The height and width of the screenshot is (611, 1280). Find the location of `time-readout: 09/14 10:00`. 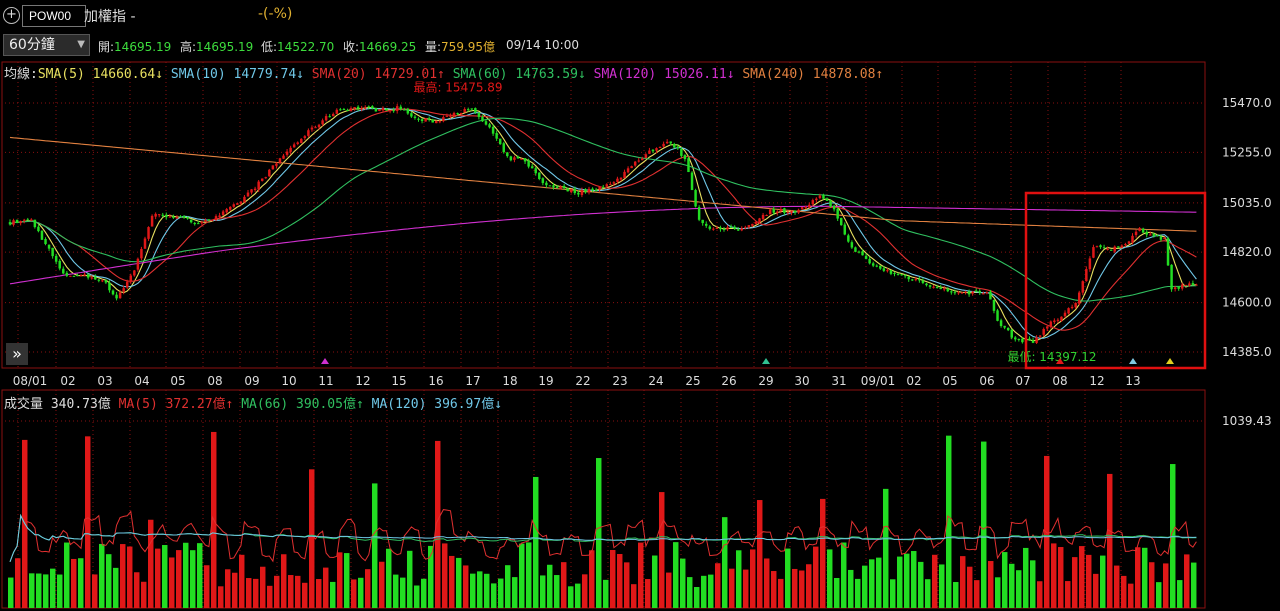

time-readout: 09/14 10:00 is located at coordinates (542, 45).